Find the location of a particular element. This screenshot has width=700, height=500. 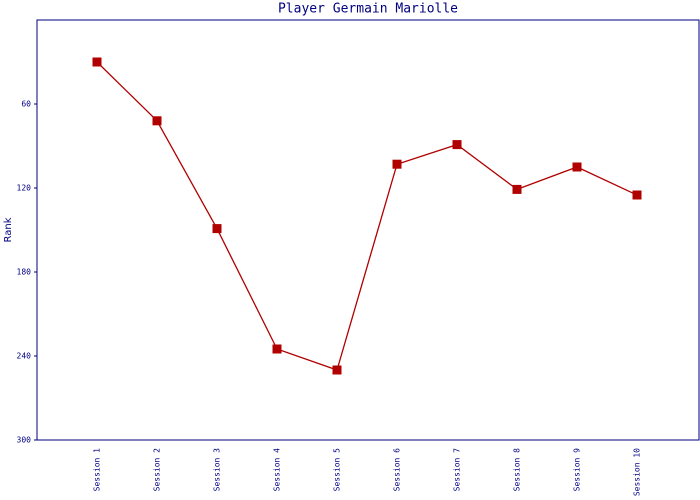

y-tick-label: 240 is located at coordinates (24, 356).